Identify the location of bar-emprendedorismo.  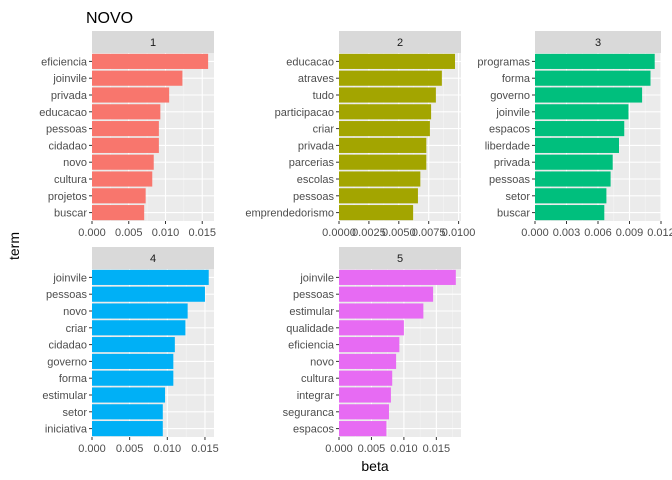
(376, 213).